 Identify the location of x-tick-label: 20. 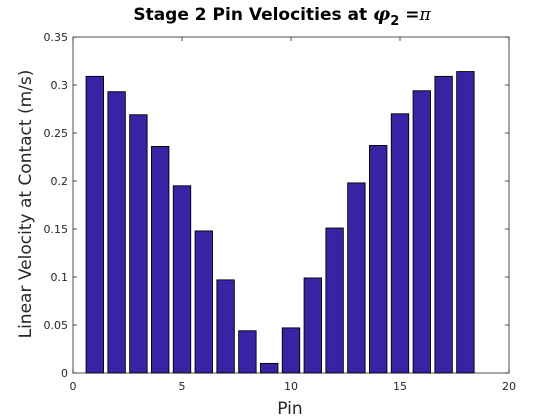
(509, 386).